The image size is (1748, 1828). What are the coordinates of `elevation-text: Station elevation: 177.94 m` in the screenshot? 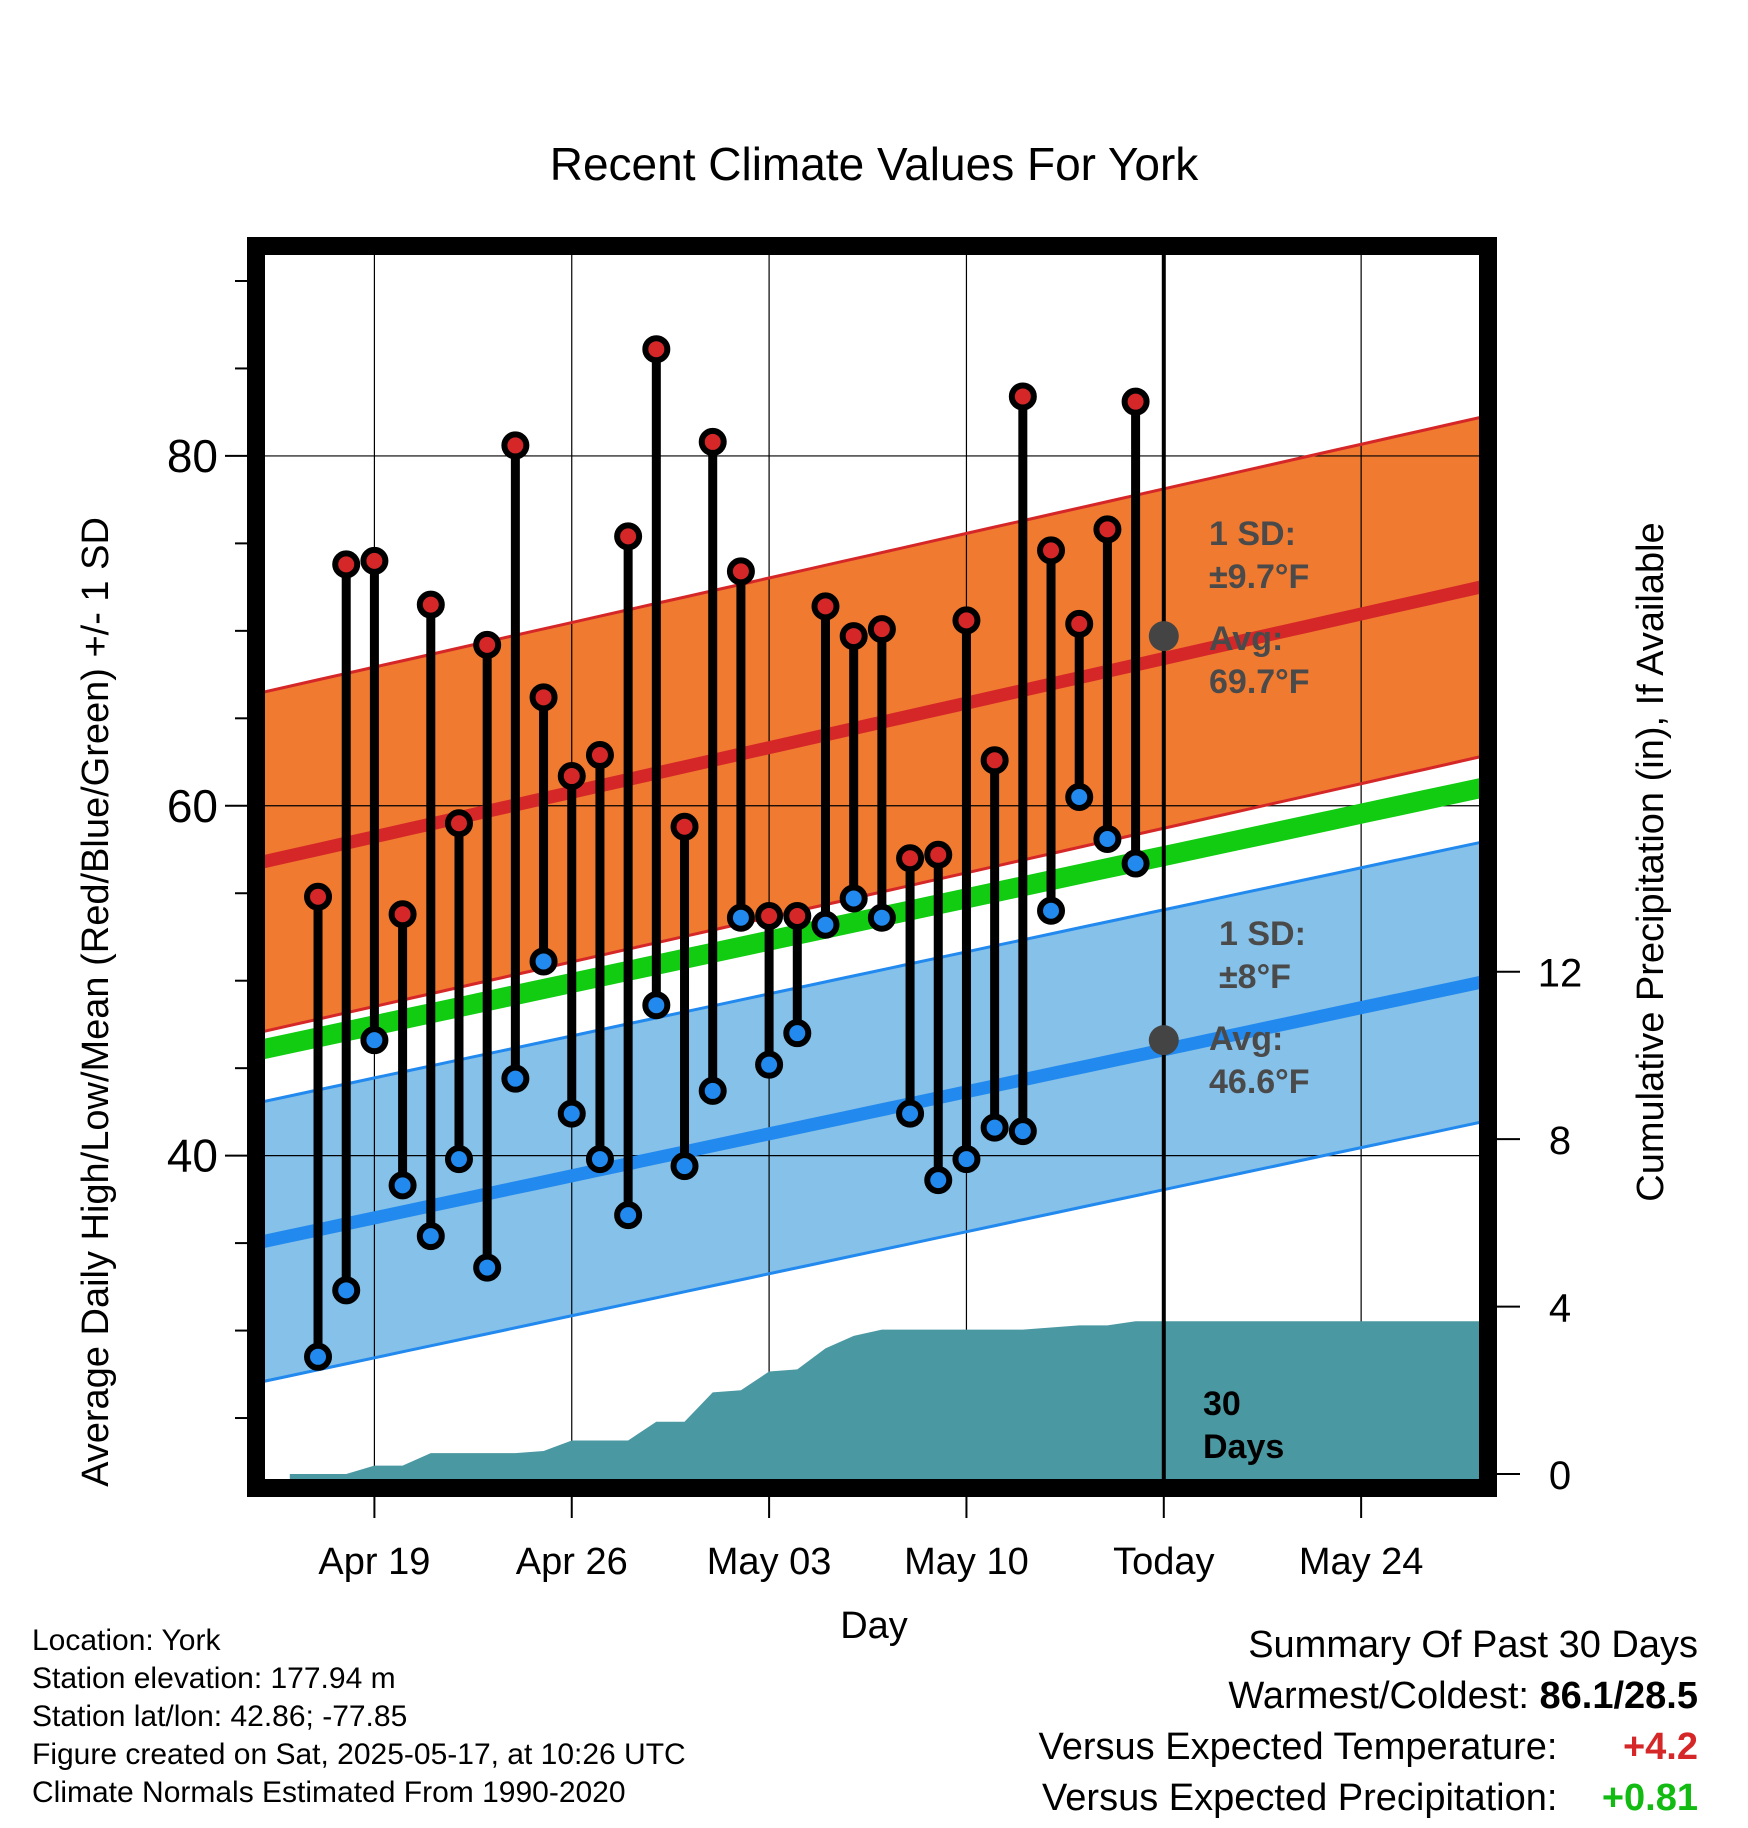 It's located at (214, 1678).